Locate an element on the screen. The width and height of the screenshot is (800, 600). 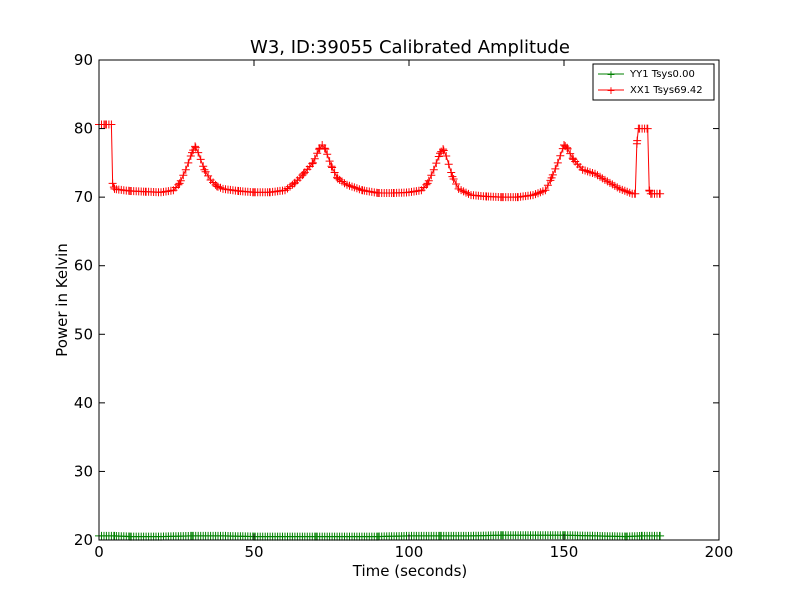
x-tick-label: 0 is located at coordinates (99, 552).